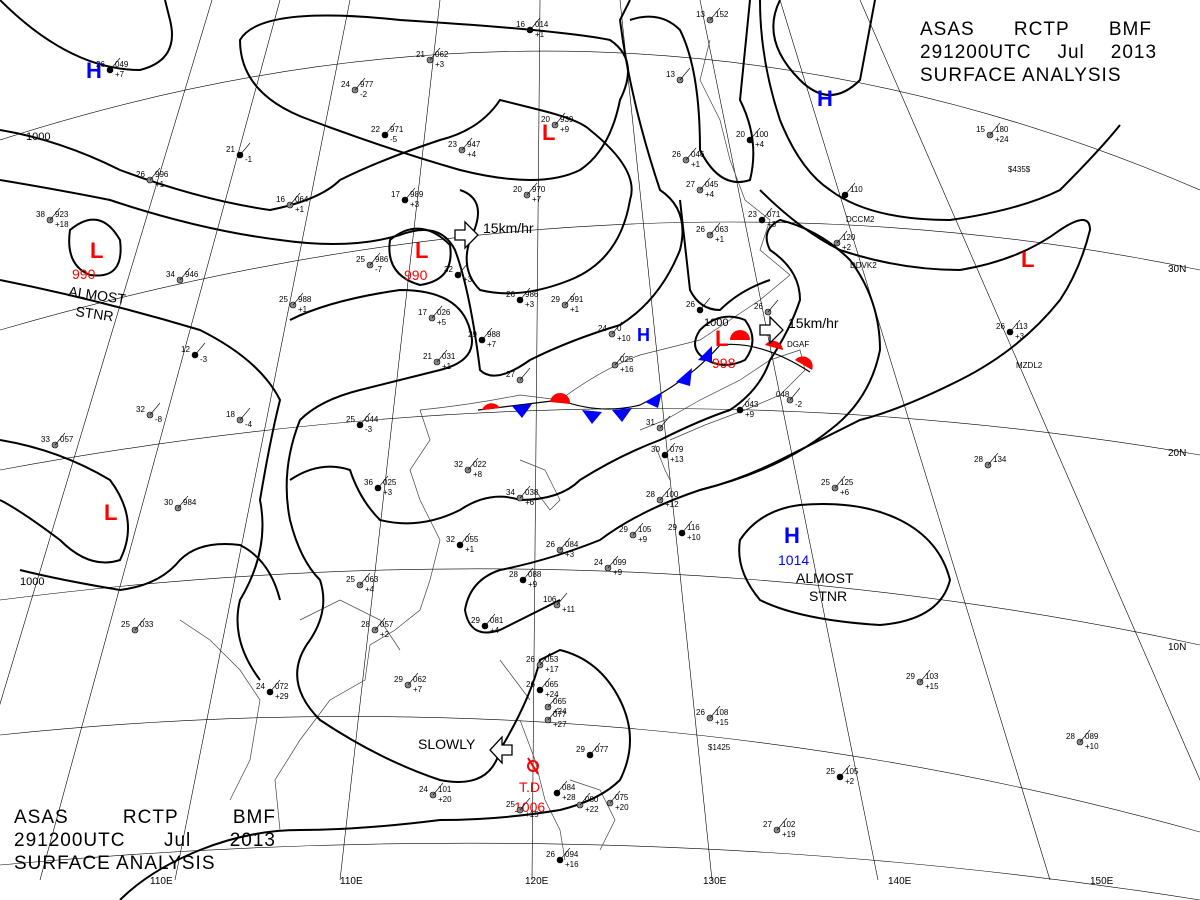 The image size is (1200, 900). Describe the element at coordinates (394, 139) in the screenshot. I see `station-tendency: -5` at that location.